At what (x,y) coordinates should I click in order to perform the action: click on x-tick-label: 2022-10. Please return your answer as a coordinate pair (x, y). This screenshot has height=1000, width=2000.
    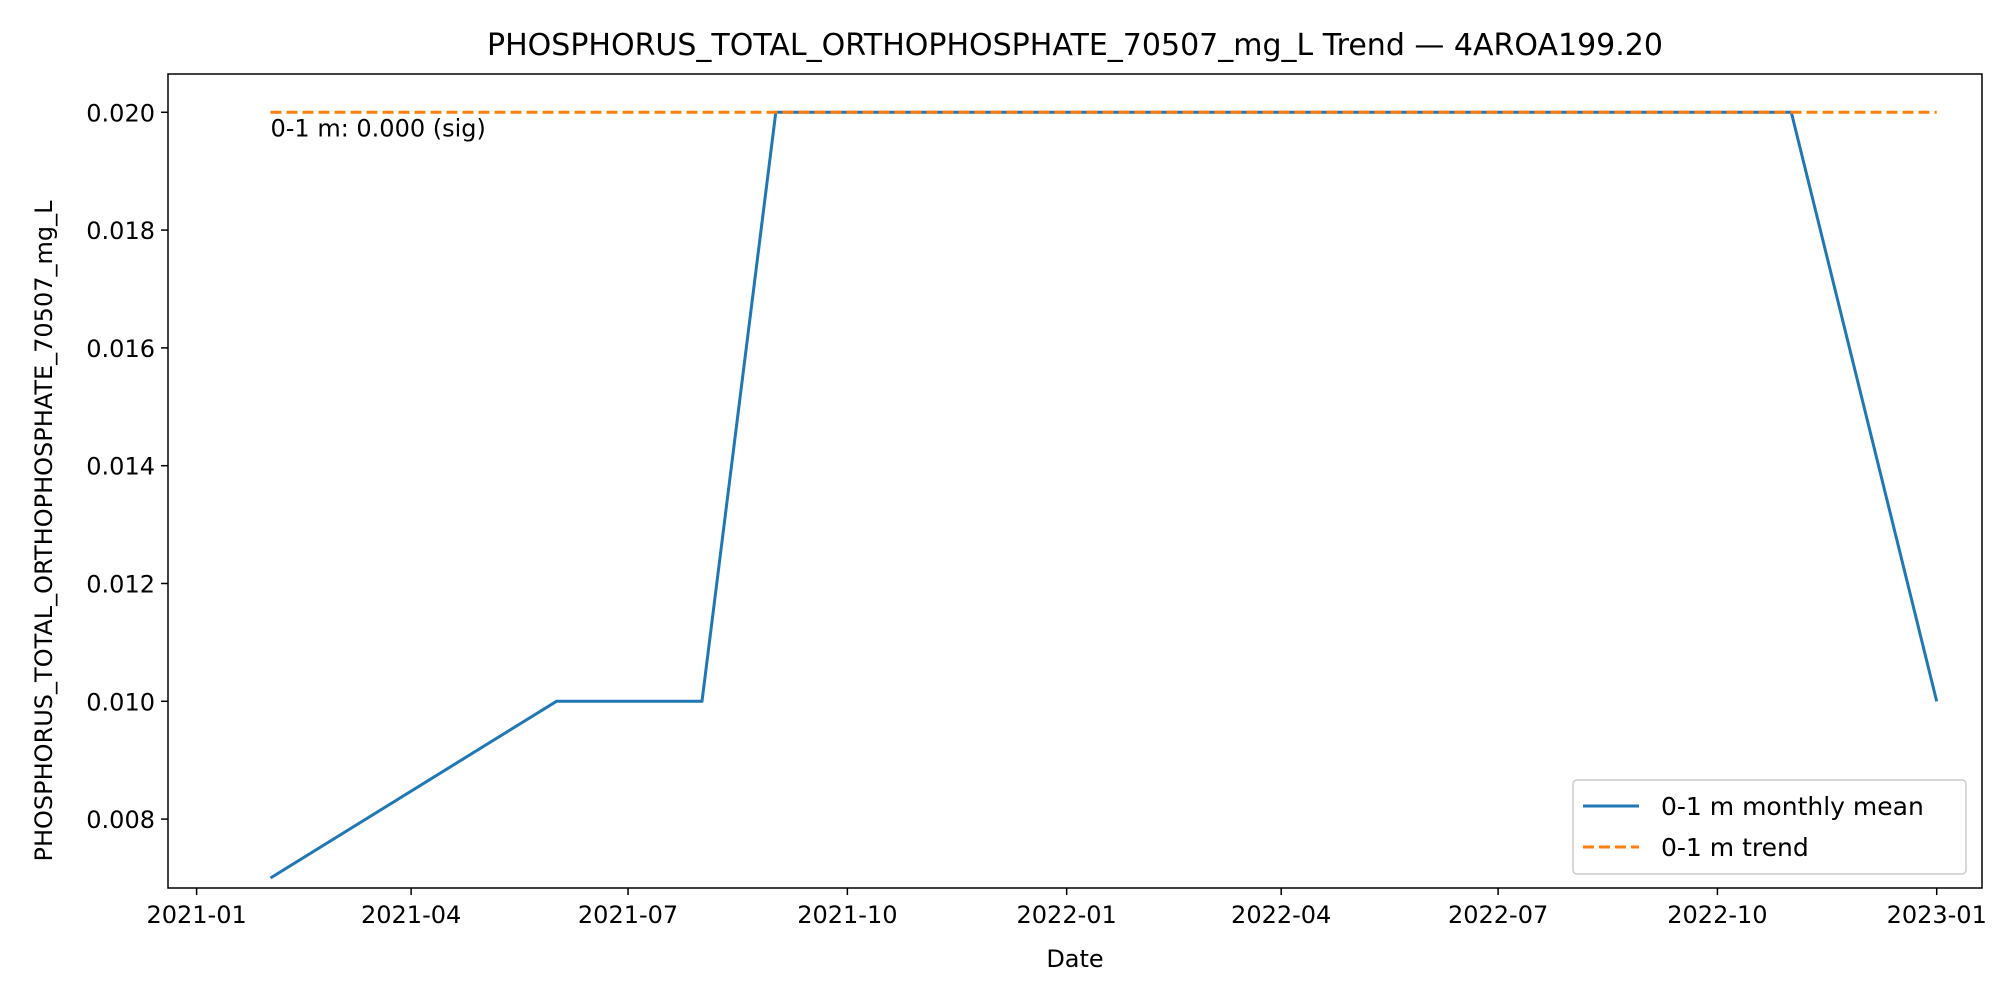
    Looking at the image, I should click on (1717, 915).